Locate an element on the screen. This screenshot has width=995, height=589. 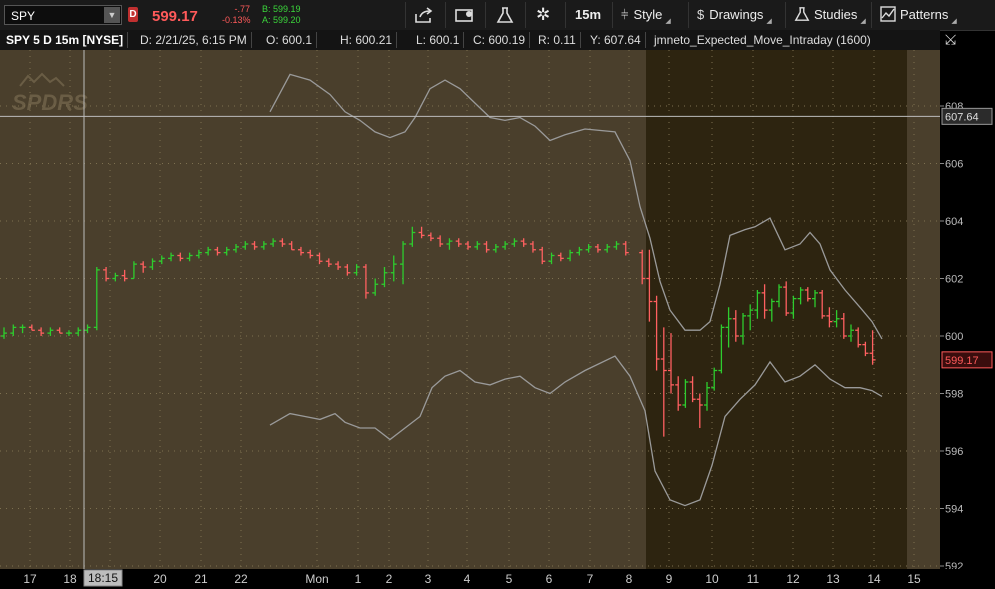
style-menu-button: ⫩ Style ◢ is located at coordinates (648, 15).